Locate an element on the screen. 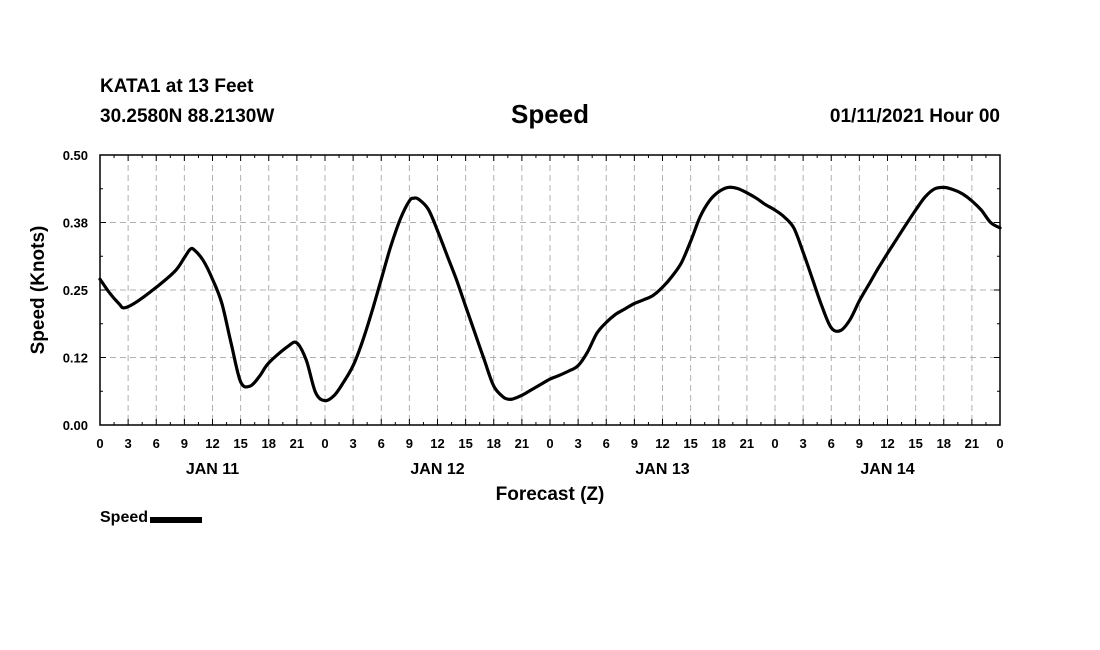  legend-swatch is located at coordinates (176, 520).